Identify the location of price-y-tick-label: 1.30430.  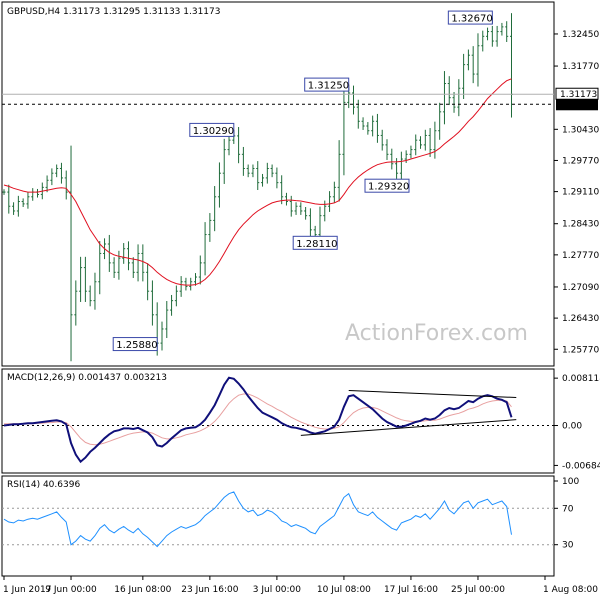
(580, 130).